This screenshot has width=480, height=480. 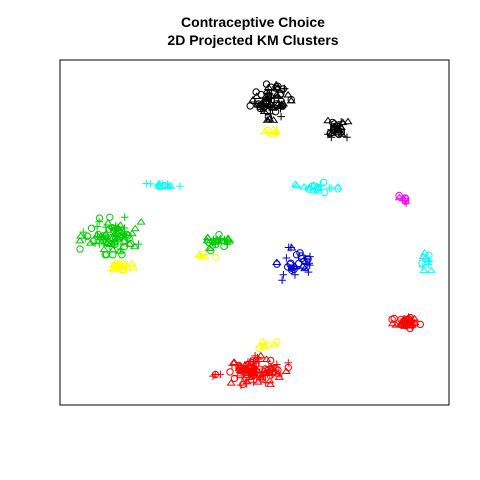 What do you see at coordinates (252, 40) in the screenshot?
I see `chart-subtitle: 2D Projected KM Clusters` at bounding box center [252, 40].